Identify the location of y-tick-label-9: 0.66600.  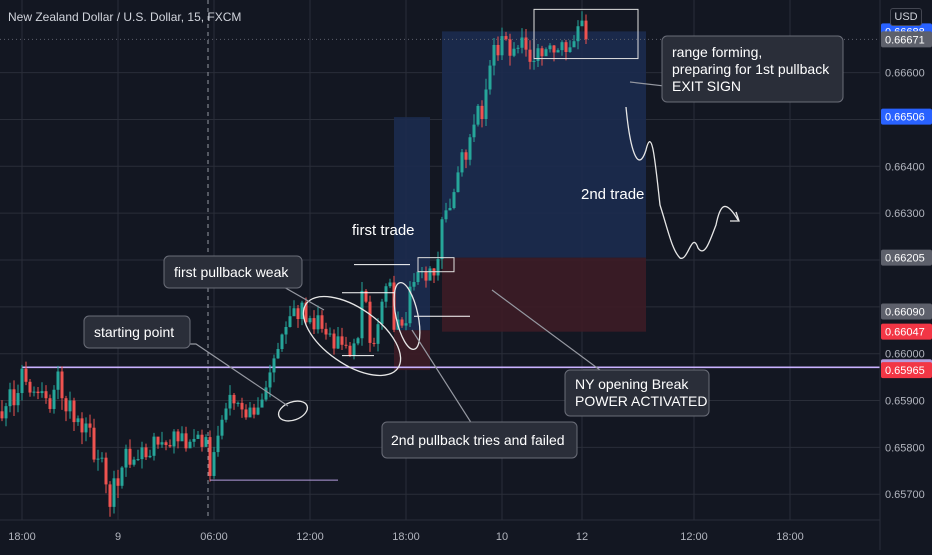
(905, 74).